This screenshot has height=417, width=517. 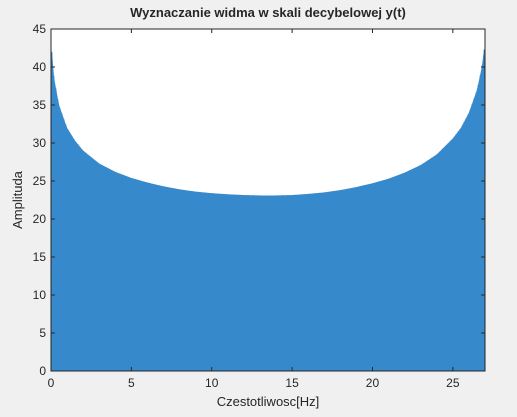 I want to click on x-tick-label: 0, so click(x=51, y=383).